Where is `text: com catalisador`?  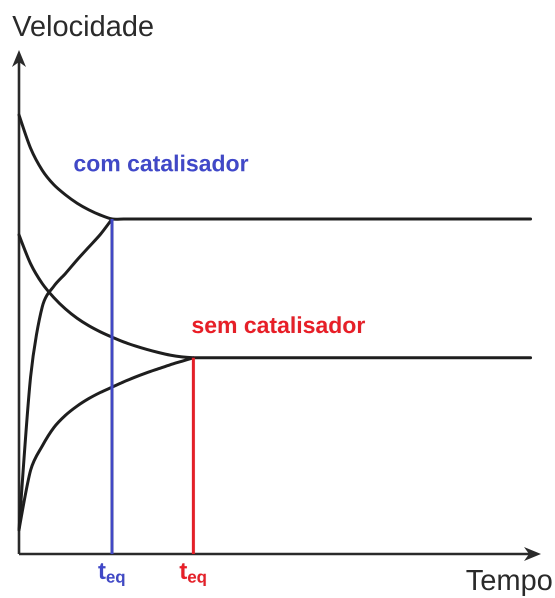
text: com catalisador is located at coordinates (161, 163).